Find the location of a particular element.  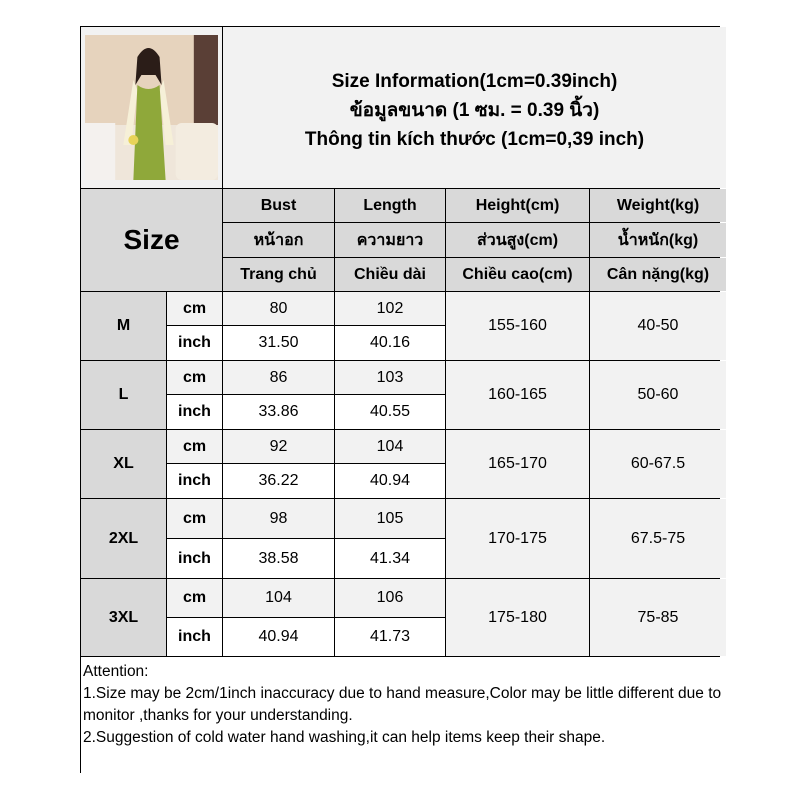

weight-cell: 50-60 is located at coordinates (658, 395).